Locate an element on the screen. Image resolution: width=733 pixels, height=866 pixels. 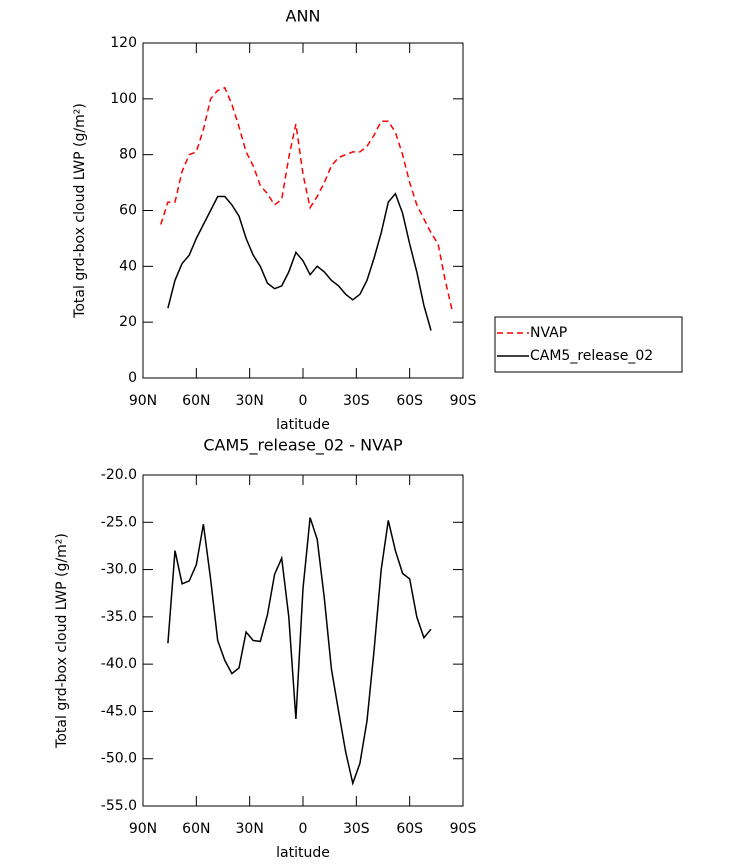
y-tick-label: 40 is located at coordinates (128, 266).